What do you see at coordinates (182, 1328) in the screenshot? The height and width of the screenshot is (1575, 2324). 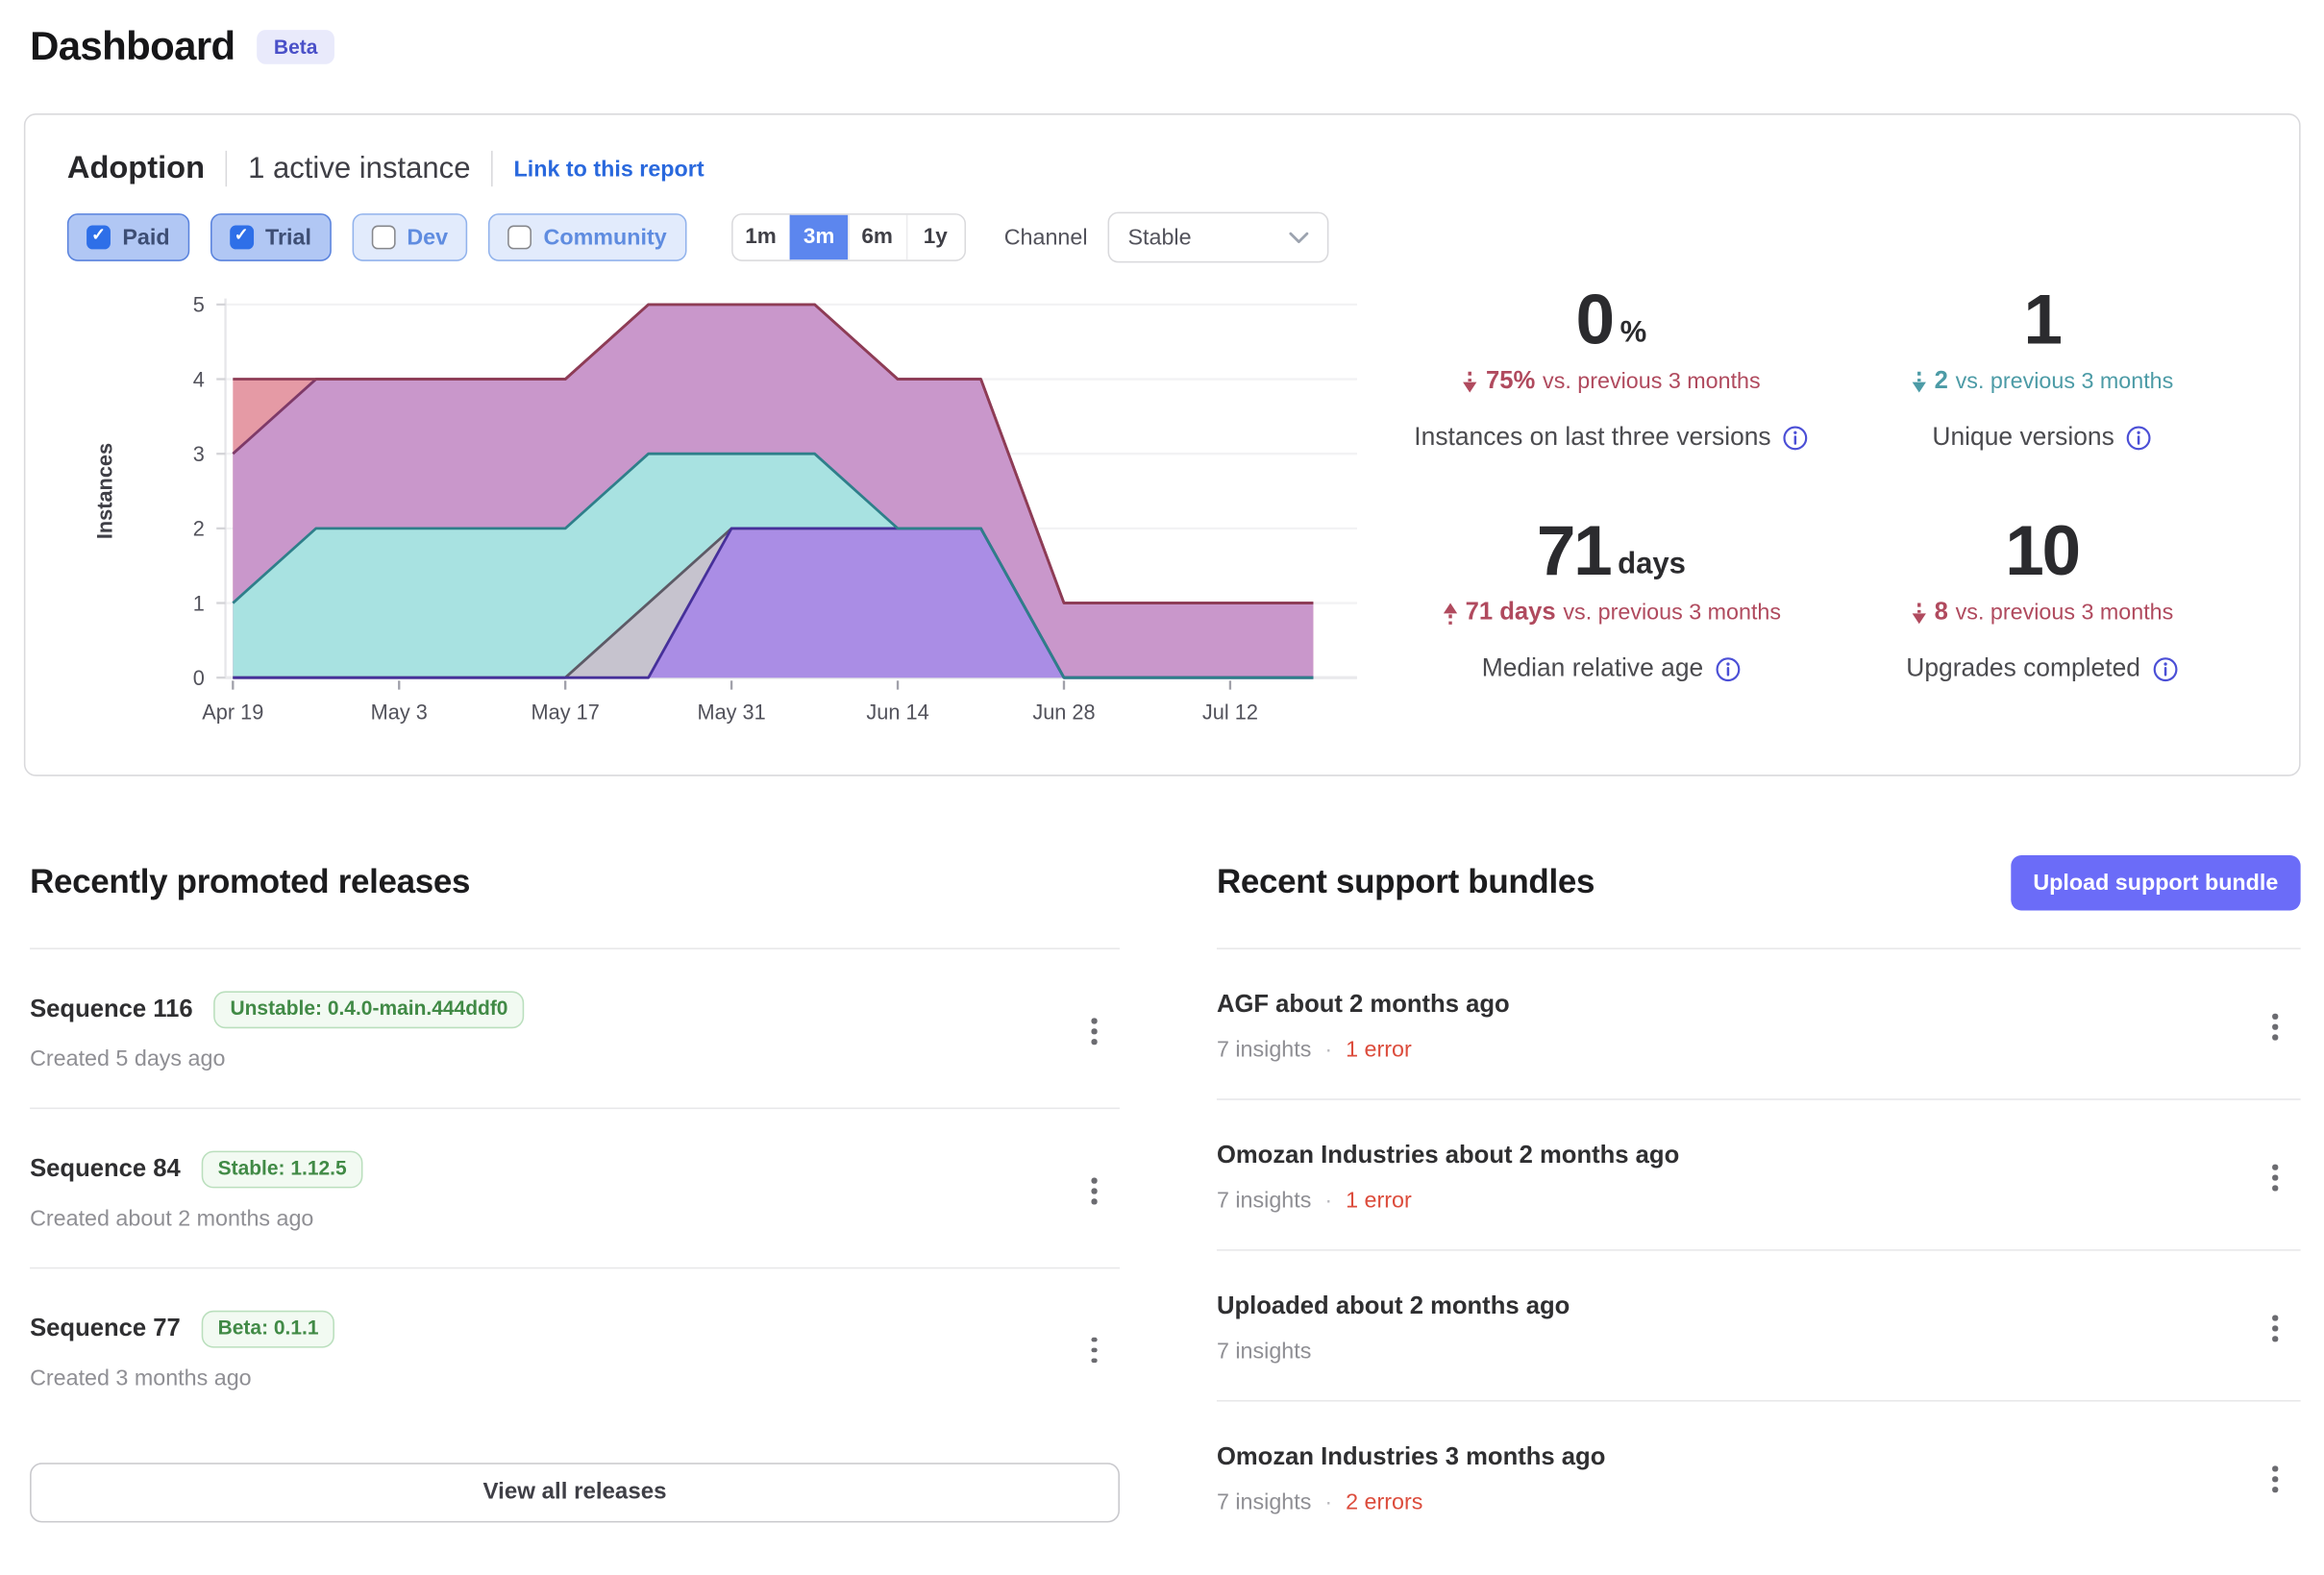 I see `release-row-line1: Sequence 77 Beta: 0.1.1` at bounding box center [182, 1328].